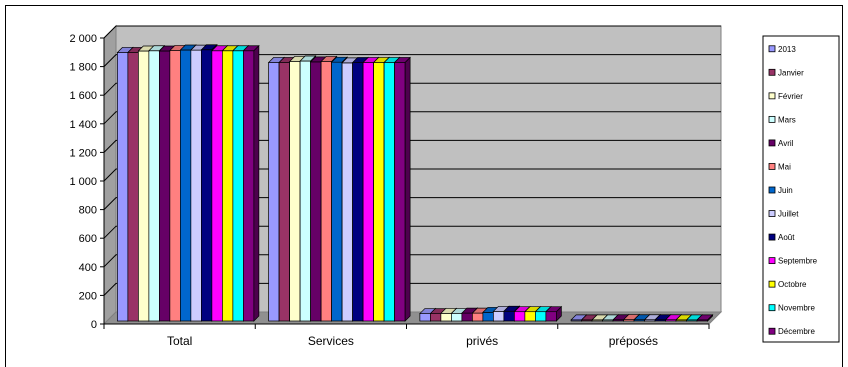  What do you see at coordinates (88, 239) in the screenshot?
I see `y-tick-label: 600` at bounding box center [88, 239].